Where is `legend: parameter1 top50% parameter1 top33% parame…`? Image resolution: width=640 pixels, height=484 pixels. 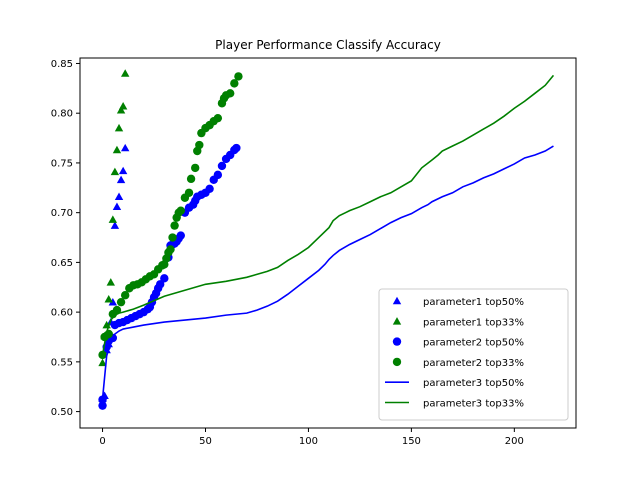 legend: parameter1 top50% parameter1 top33% parame… is located at coordinates (473, 354).